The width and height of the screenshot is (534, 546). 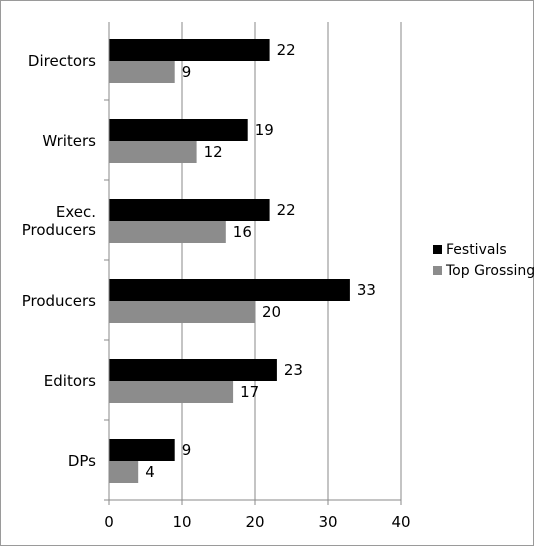 What do you see at coordinates (76, 212) in the screenshot?
I see `category-label-line: Exec.` at bounding box center [76, 212].